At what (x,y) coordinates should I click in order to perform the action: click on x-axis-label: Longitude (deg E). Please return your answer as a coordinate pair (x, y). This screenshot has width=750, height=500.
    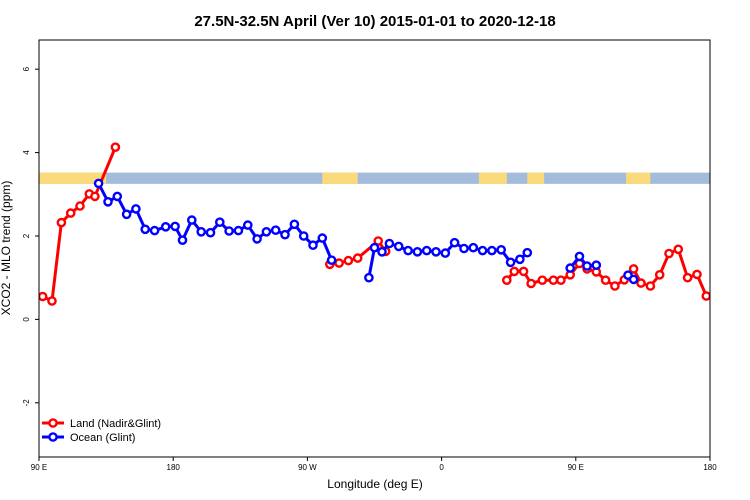
    Looking at the image, I should click on (374, 484).